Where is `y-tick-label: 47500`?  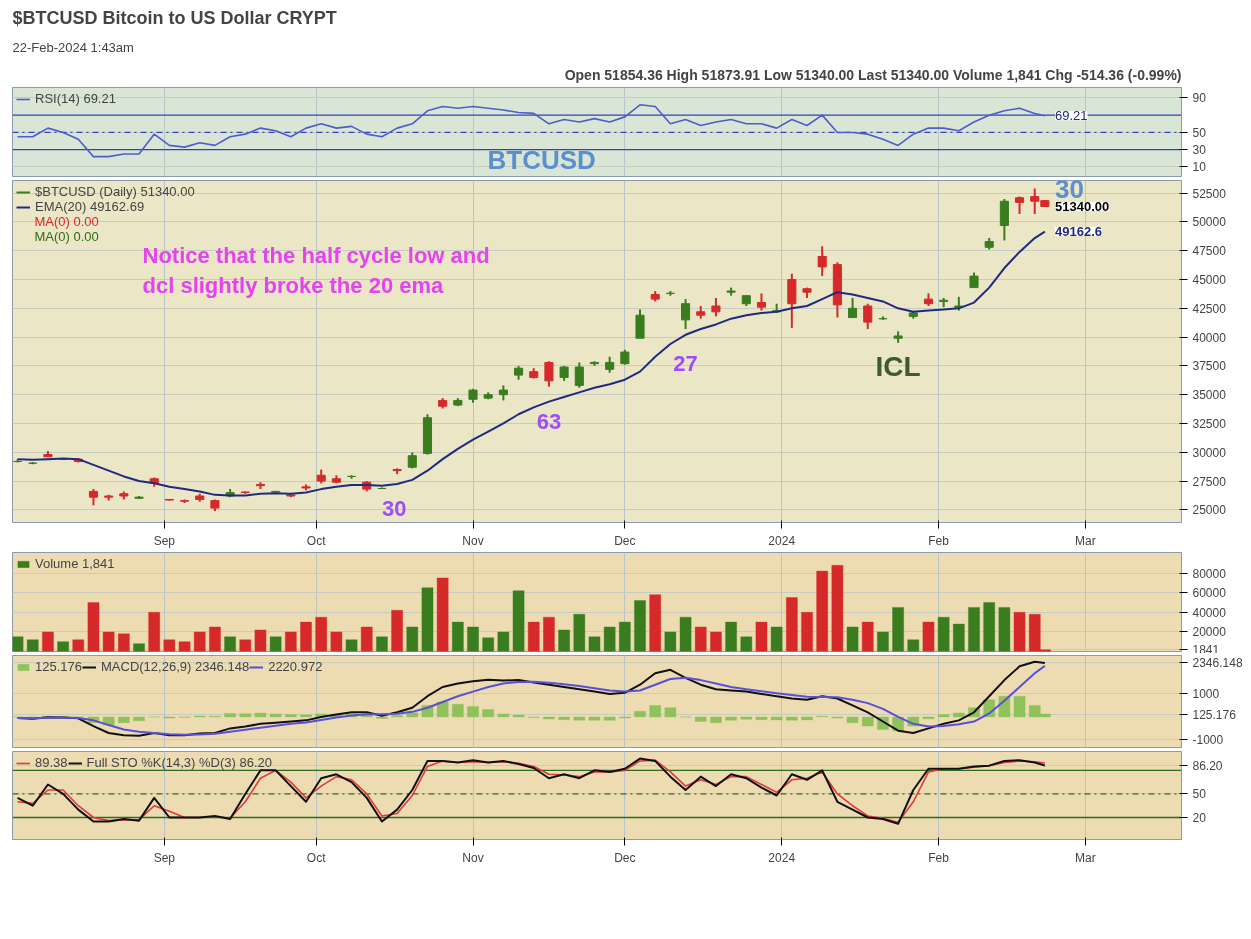 y-tick-label: 47500 is located at coordinates (1209, 251).